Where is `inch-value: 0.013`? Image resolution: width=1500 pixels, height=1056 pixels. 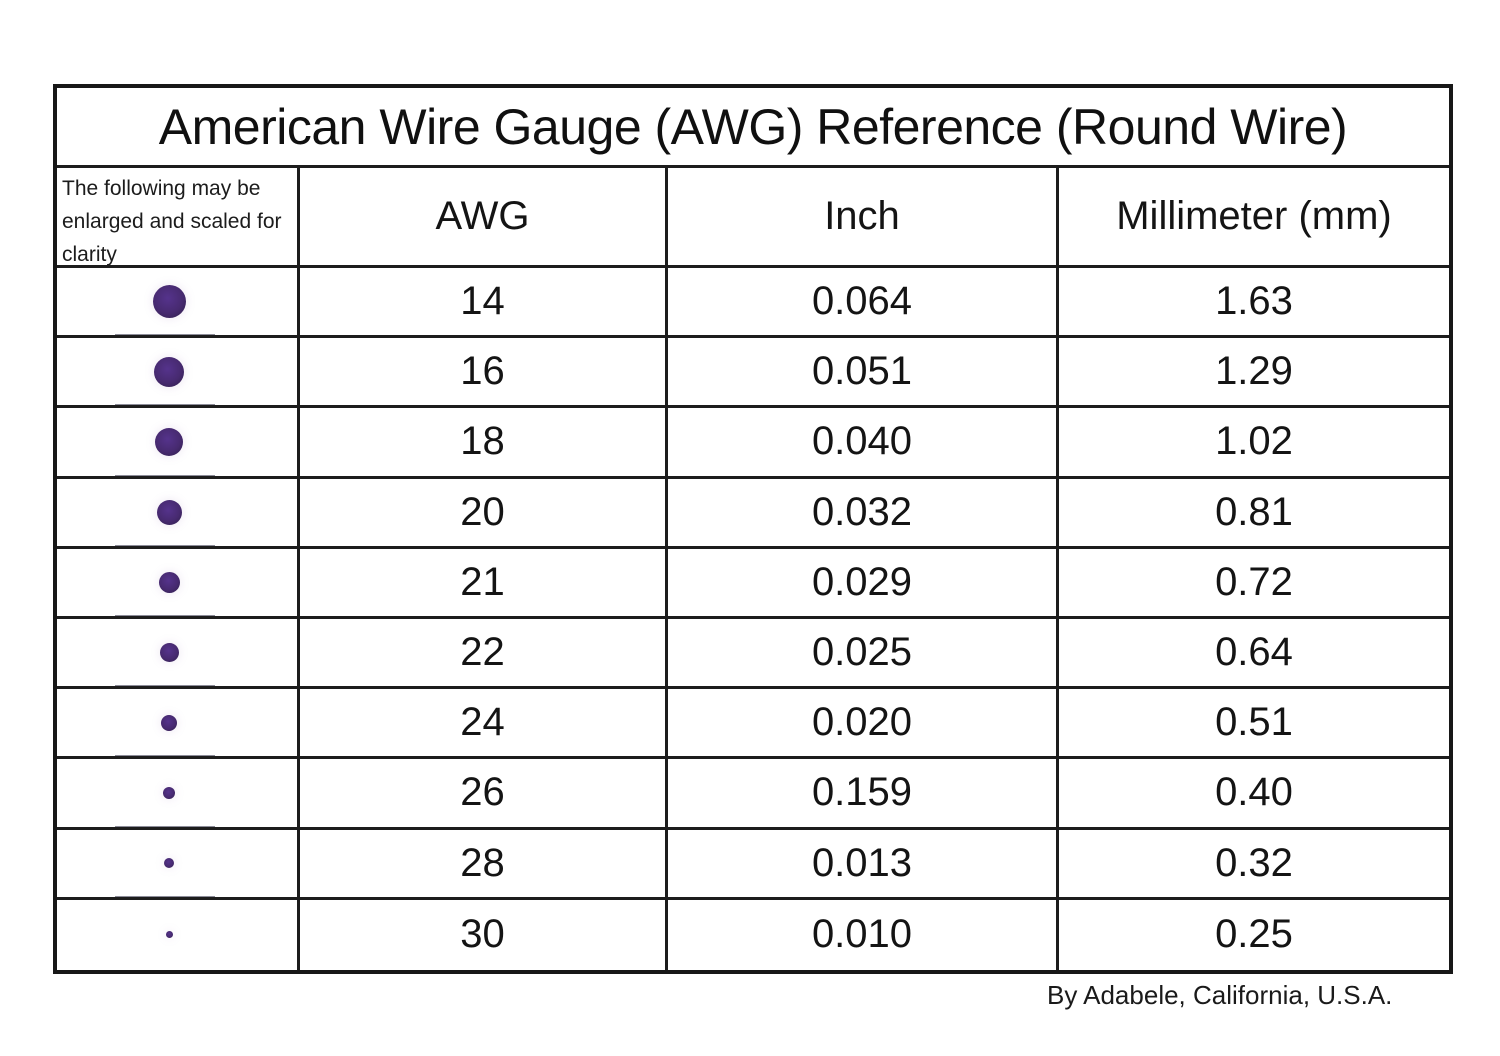 inch-value: 0.013 is located at coordinates (863, 864).